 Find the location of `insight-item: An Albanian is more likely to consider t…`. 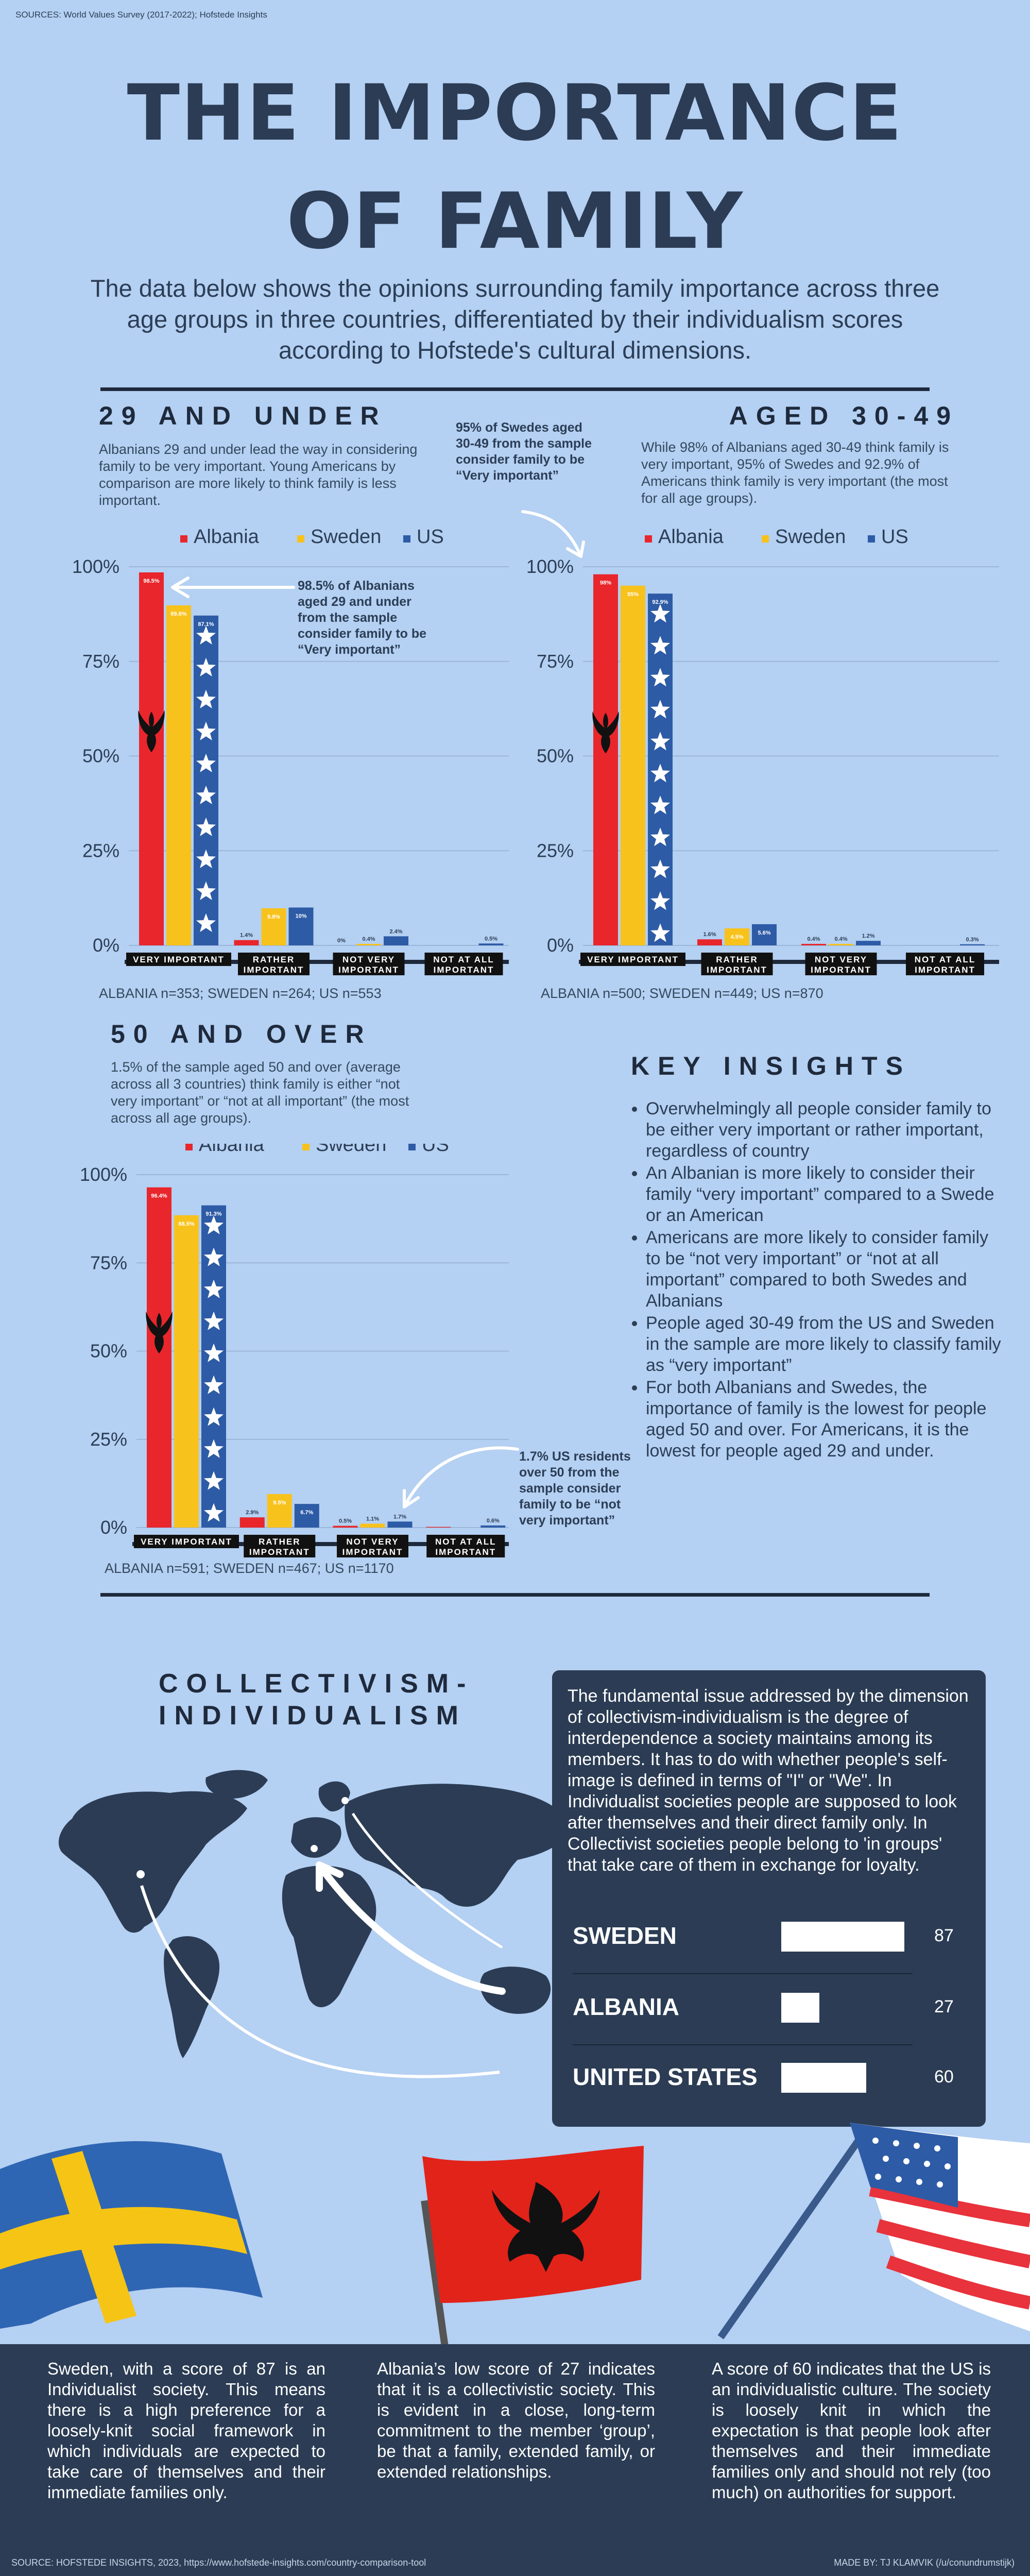

insight-item: An Albanian is more likely to consider t… is located at coordinates (826, 1195).